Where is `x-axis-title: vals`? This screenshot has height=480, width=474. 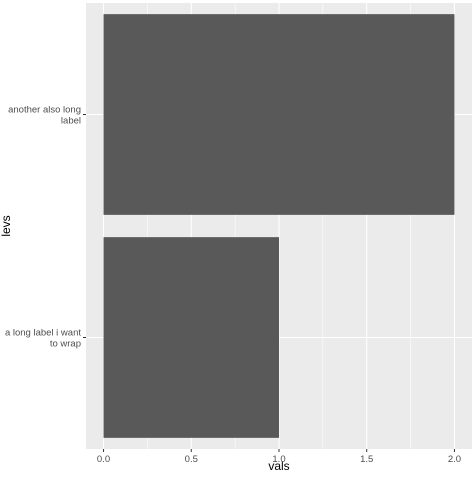 x-axis-title: vals is located at coordinates (278, 466).